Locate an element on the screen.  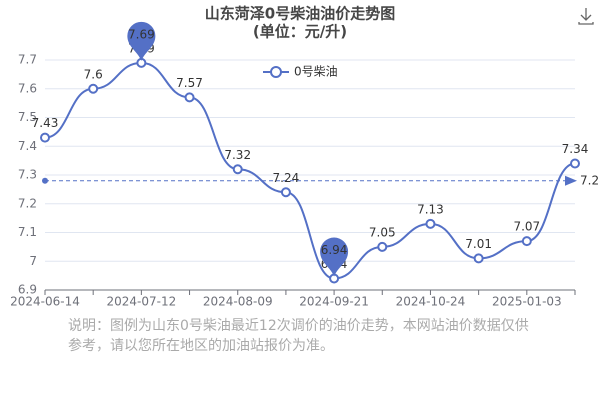
y-tick-label: 7.1 is located at coordinates (27, 232).